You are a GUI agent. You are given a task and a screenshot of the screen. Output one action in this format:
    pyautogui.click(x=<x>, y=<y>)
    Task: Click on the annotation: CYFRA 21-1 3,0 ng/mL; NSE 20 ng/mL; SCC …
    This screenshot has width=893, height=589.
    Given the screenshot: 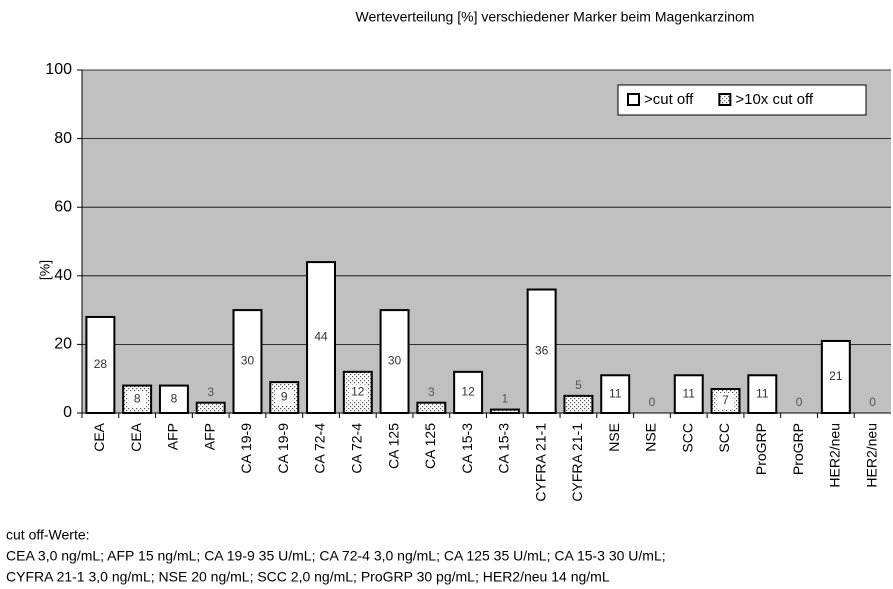 What is the action you would take?
    pyautogui.click(x=308, y=577)
    